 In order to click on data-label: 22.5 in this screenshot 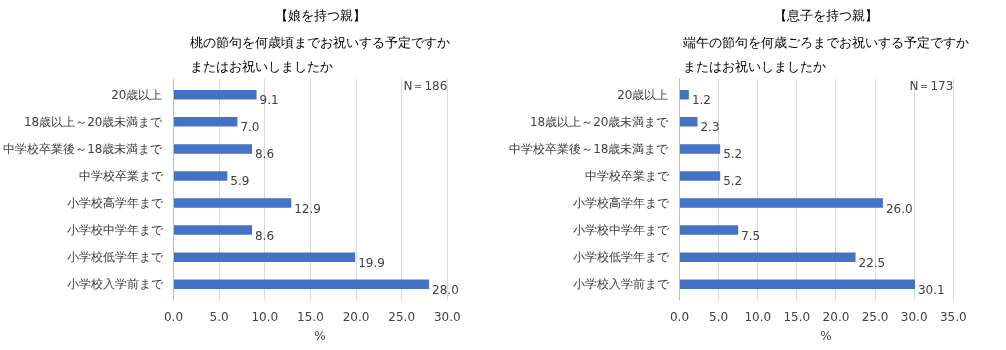, I will do `click(872, 262)`.